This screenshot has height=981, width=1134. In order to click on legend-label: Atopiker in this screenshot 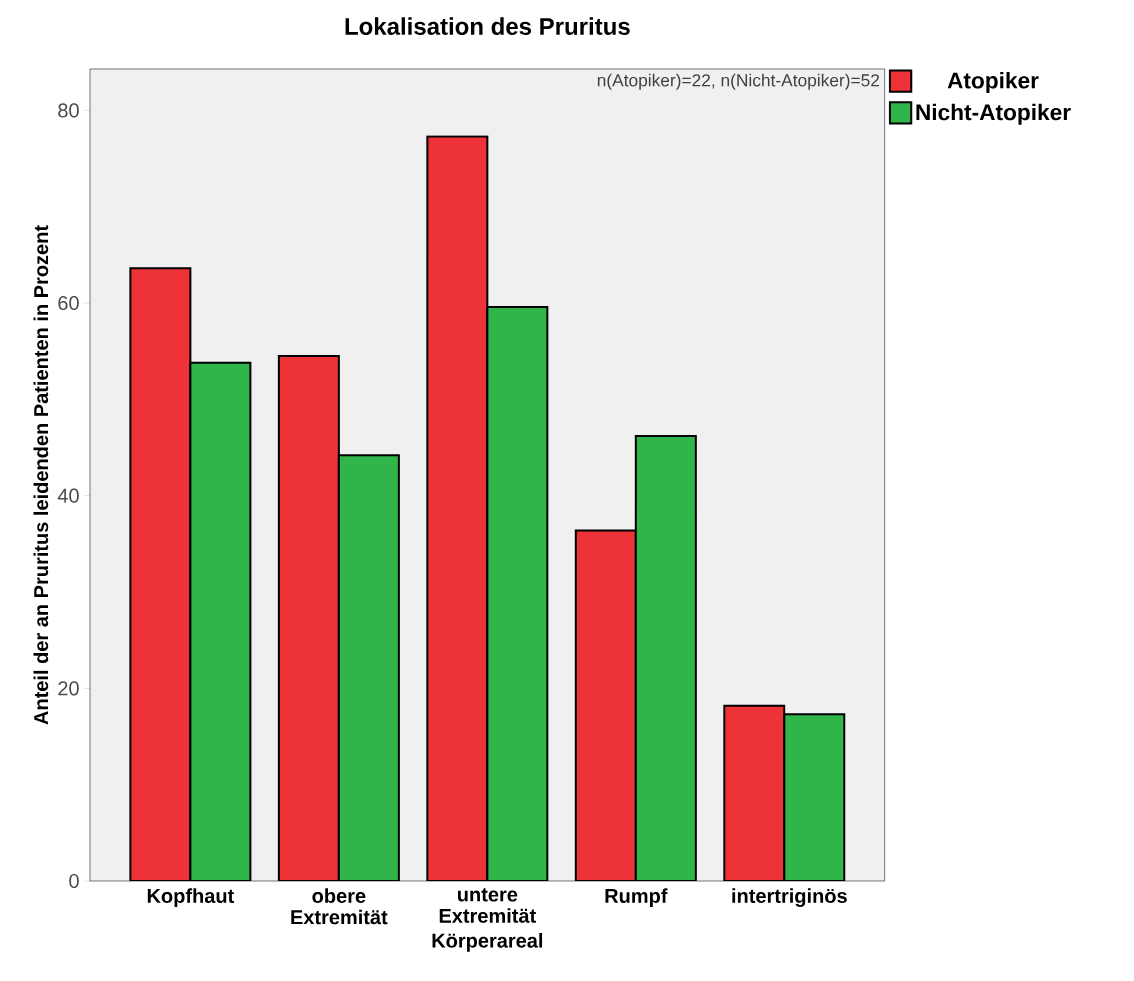, I will do `click(993, 82)`.